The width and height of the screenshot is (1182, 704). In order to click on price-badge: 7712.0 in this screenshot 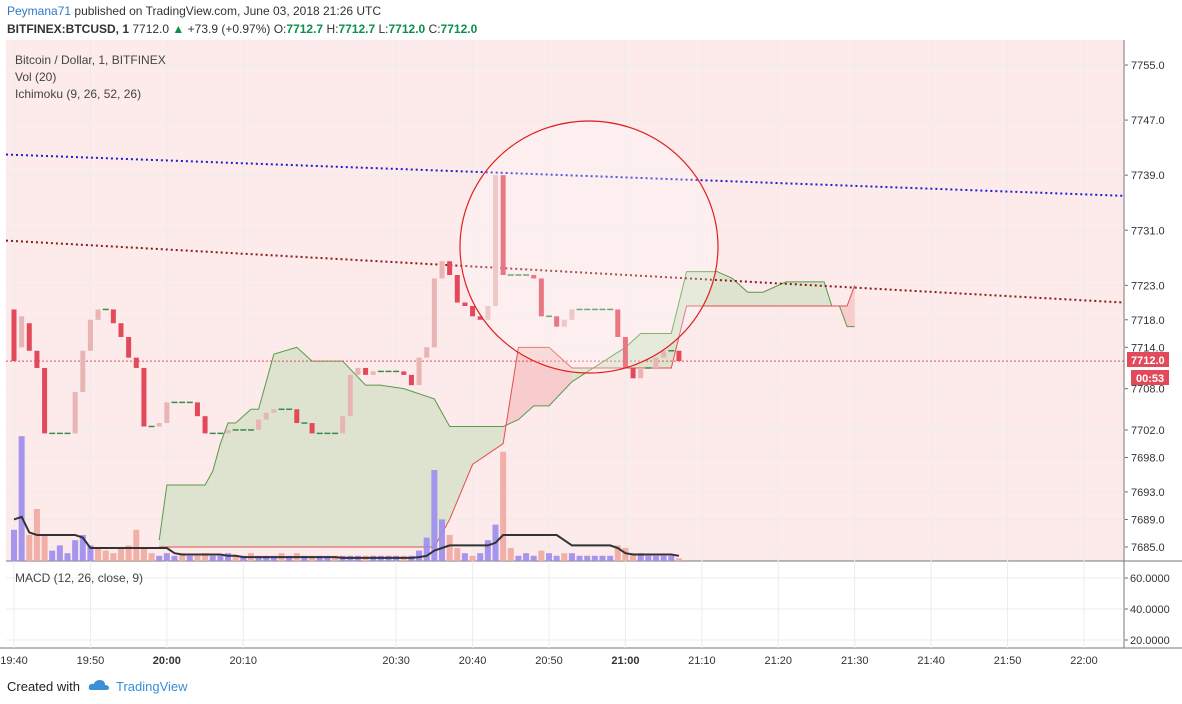, I will do `click(1148, 361)`.